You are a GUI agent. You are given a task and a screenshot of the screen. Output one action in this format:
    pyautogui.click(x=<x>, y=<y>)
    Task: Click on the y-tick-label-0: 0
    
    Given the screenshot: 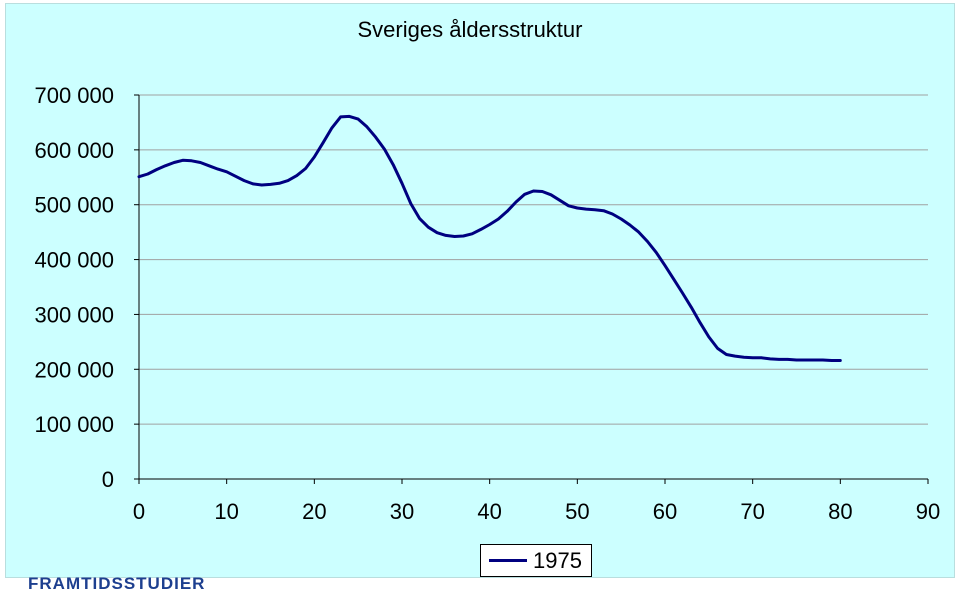 What is the action you would take?
    pyautogui.click(x=108, y=479)
    